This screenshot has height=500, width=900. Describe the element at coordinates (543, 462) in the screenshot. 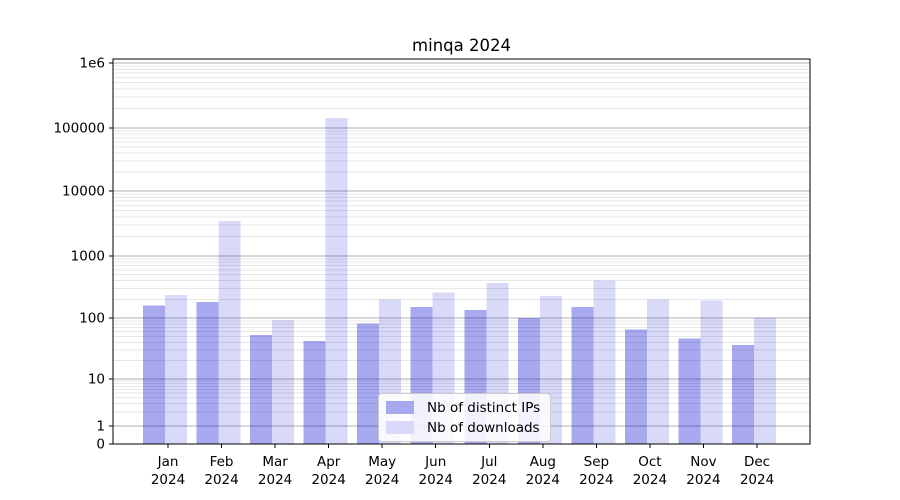

I see `x-tick-label-aug: Aug` at that location.